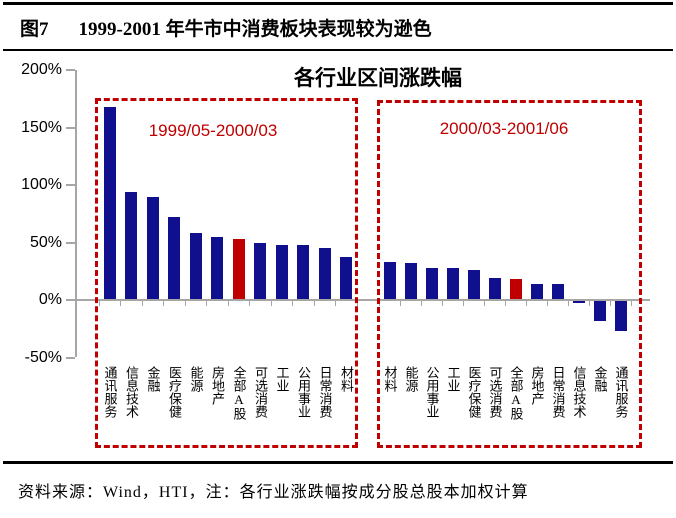 The image size is (676, 518). What do you see at coordinates (213, 130) in the screenshot?
I see `period-label: 1999/05-2000/03` at bounding box center [213, 130].